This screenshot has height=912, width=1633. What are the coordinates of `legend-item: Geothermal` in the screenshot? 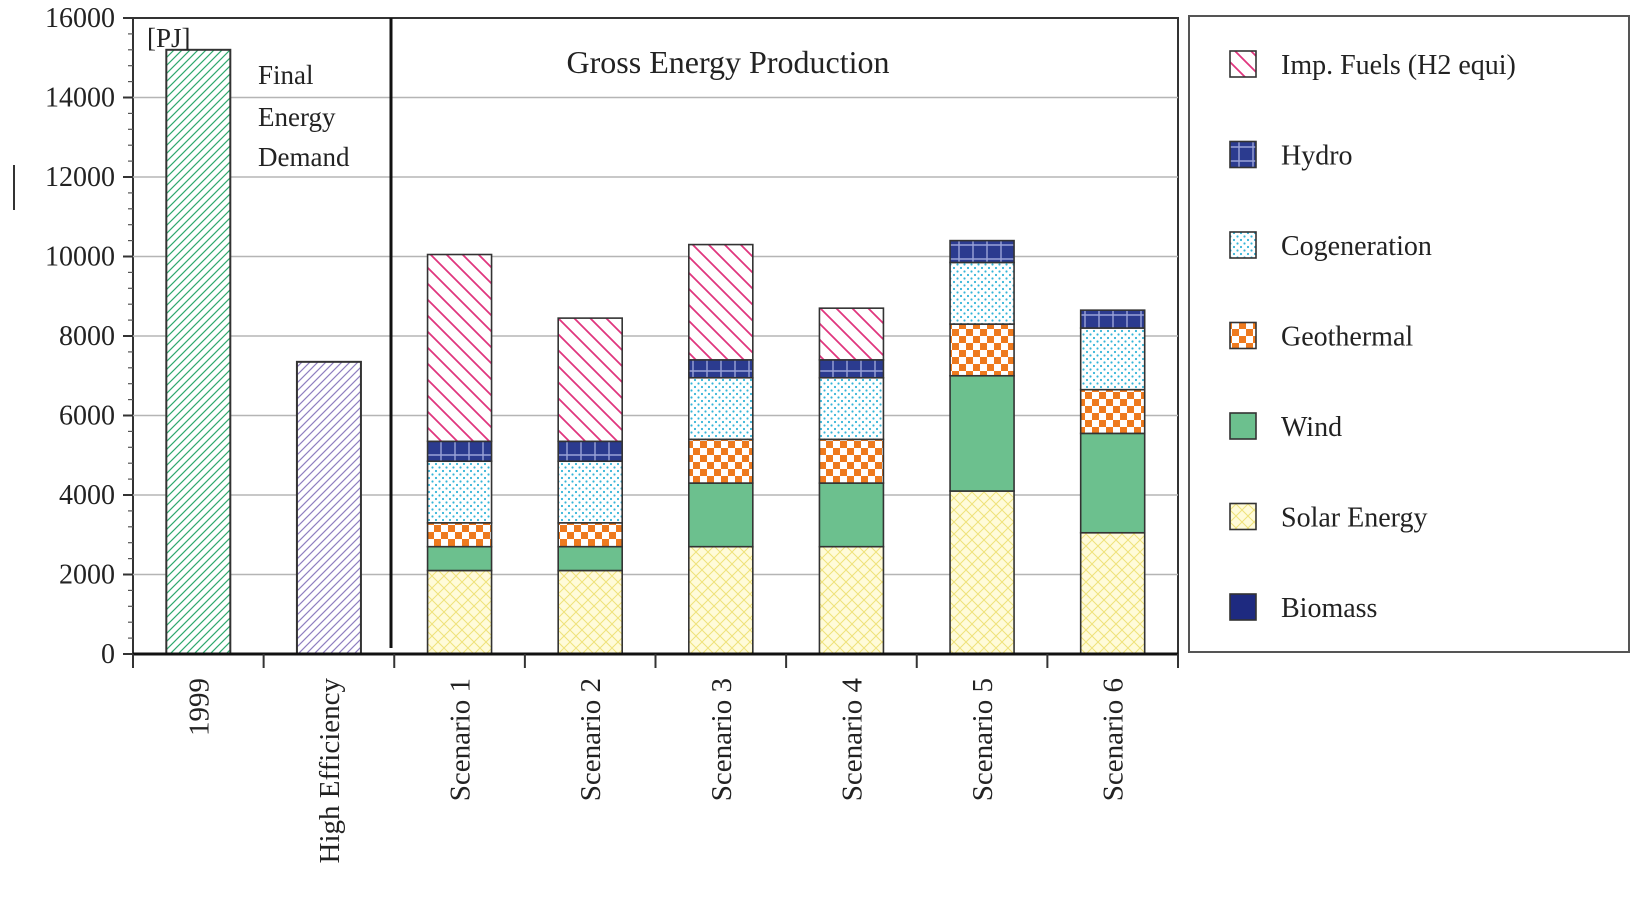 It's located at (1321, 337).